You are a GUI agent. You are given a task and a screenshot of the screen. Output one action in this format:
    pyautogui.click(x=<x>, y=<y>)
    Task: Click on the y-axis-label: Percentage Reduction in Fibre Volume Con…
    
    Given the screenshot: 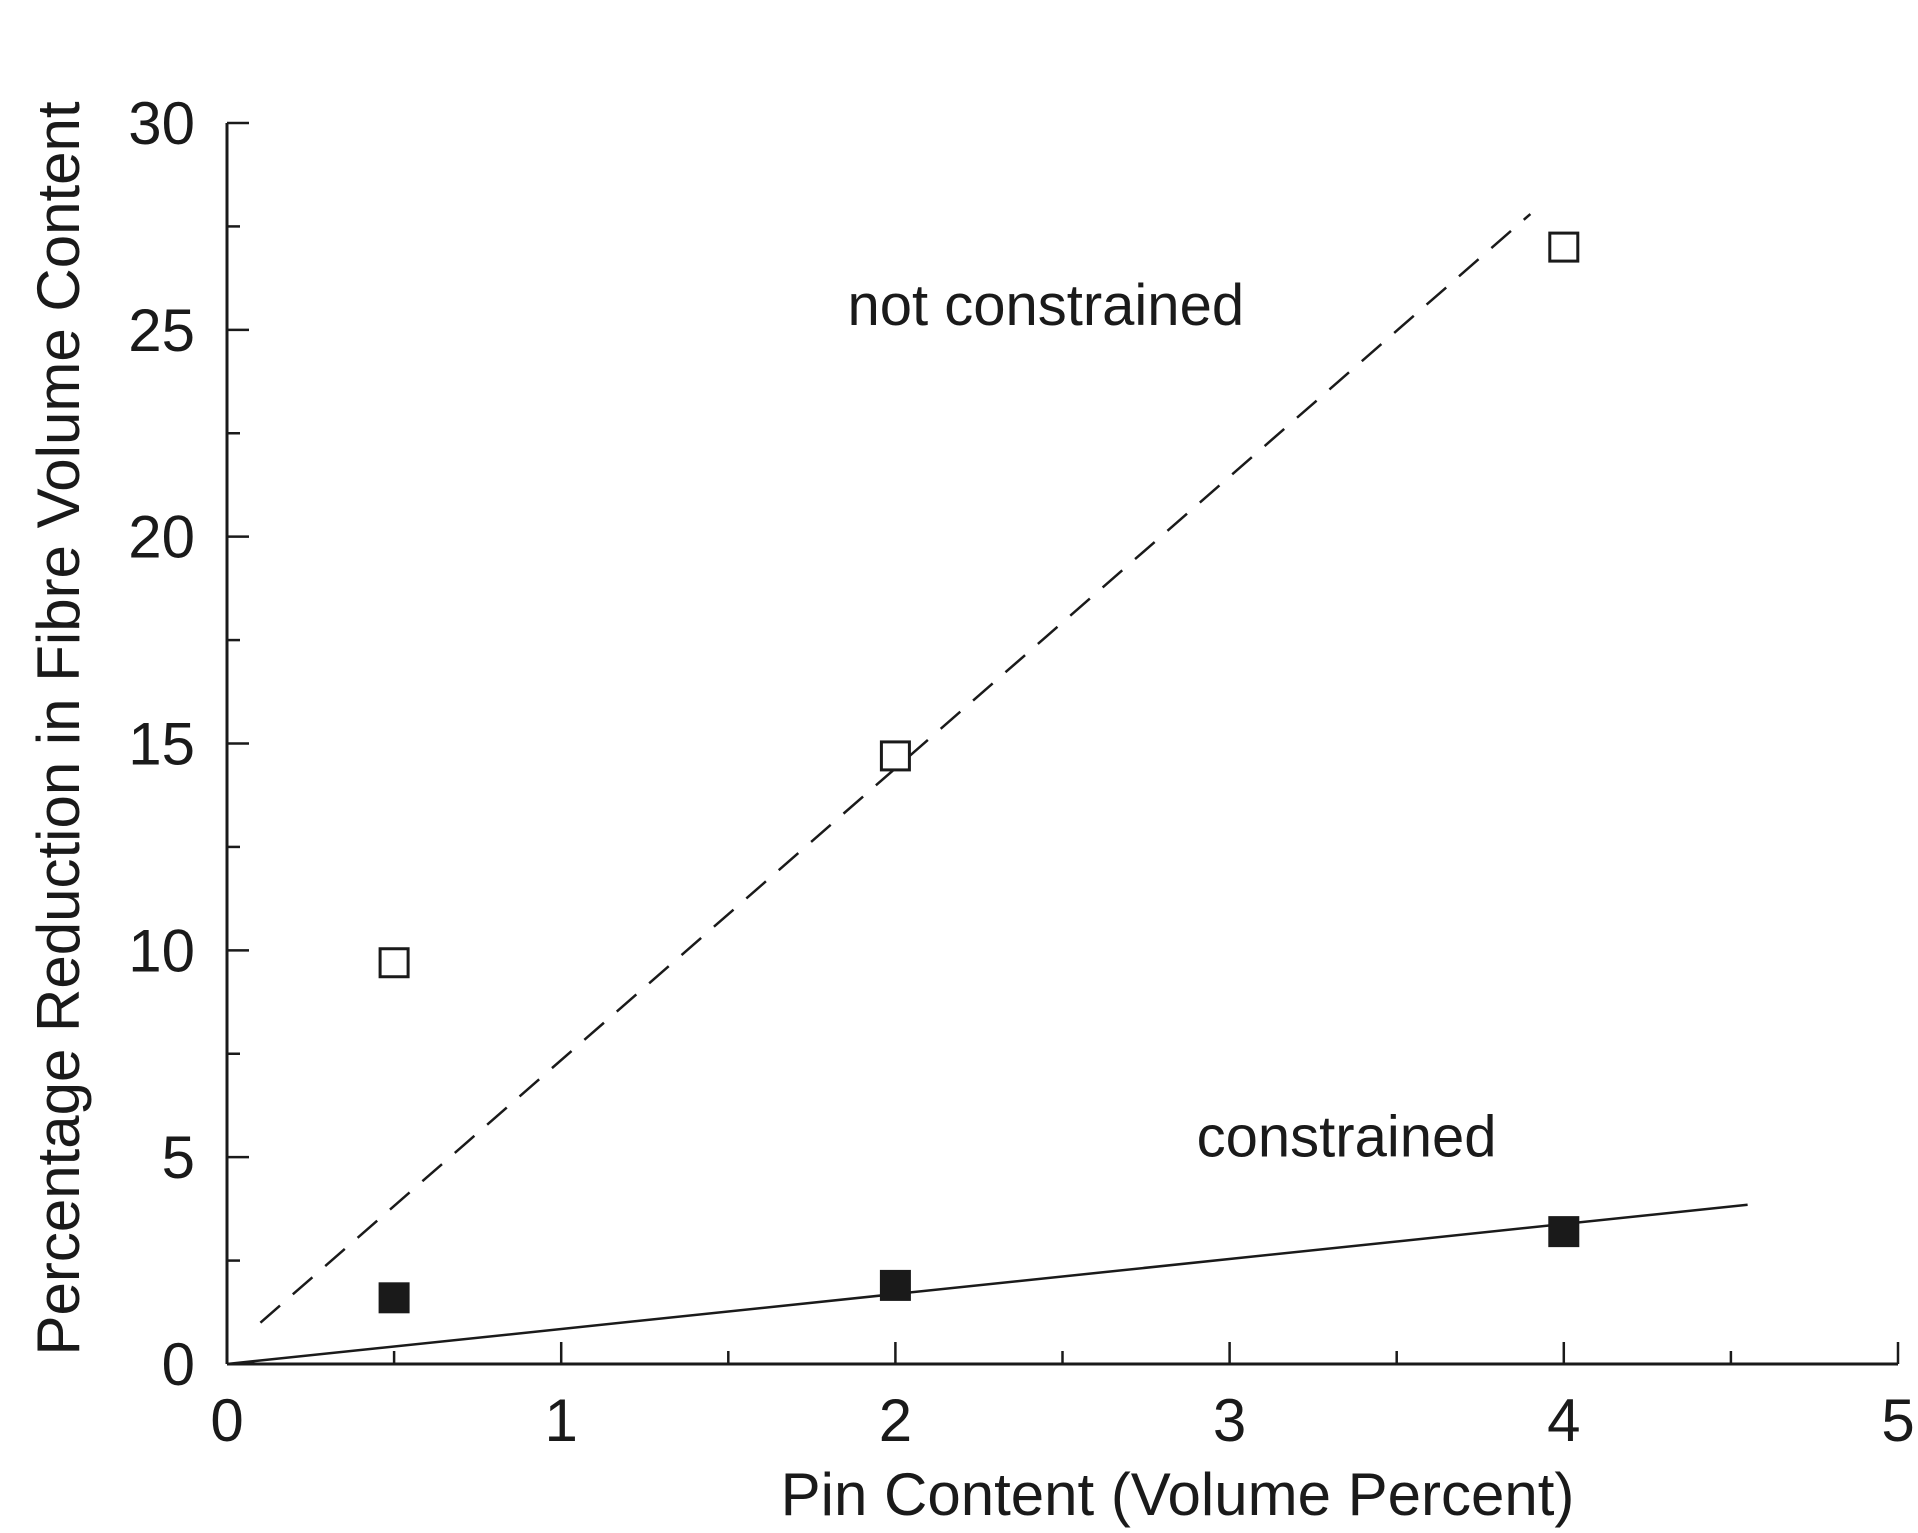 What is the action you would take?
    pyautogui.click(x=58, y=728)
    